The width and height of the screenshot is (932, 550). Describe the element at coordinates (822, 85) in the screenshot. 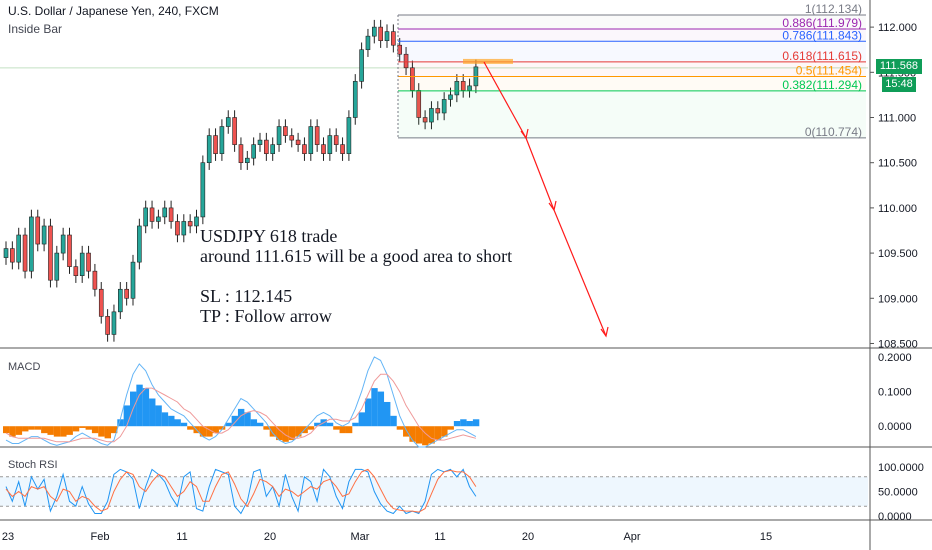

I see `fib-level-label: 0.382(111.294)` at that location.